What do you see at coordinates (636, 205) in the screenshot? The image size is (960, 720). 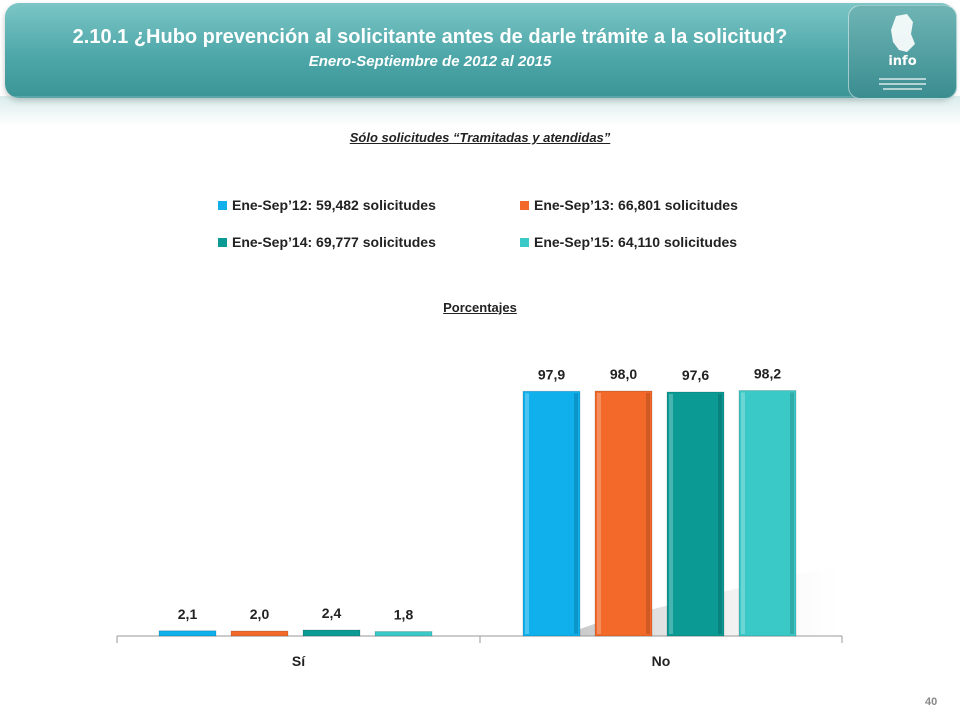 I see `legend-label-2013: Ene-Sep’13: 66,801 solicitudes` at bounding box center [636, 205].